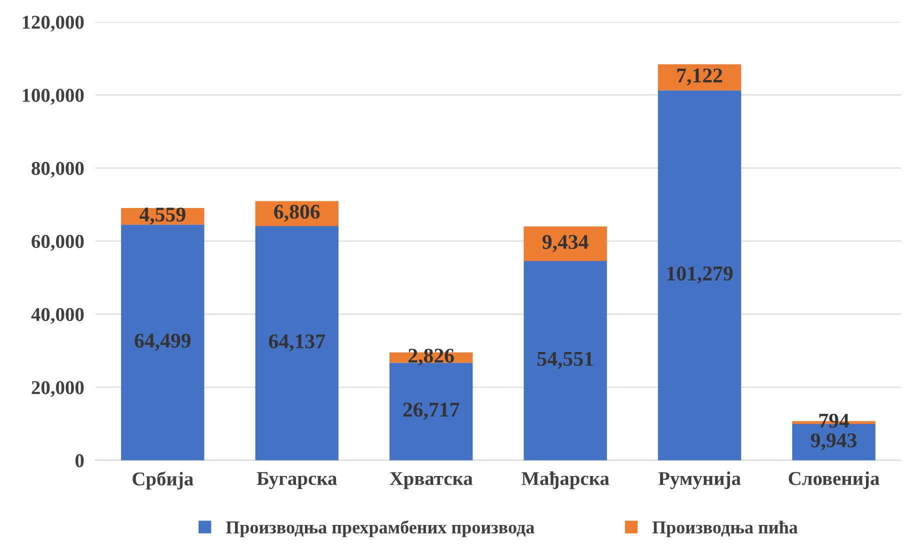 Image resolution: width=910 pixels, height=548 pixels. I want to click on x-tick-label: Србија, so click(163, 480).